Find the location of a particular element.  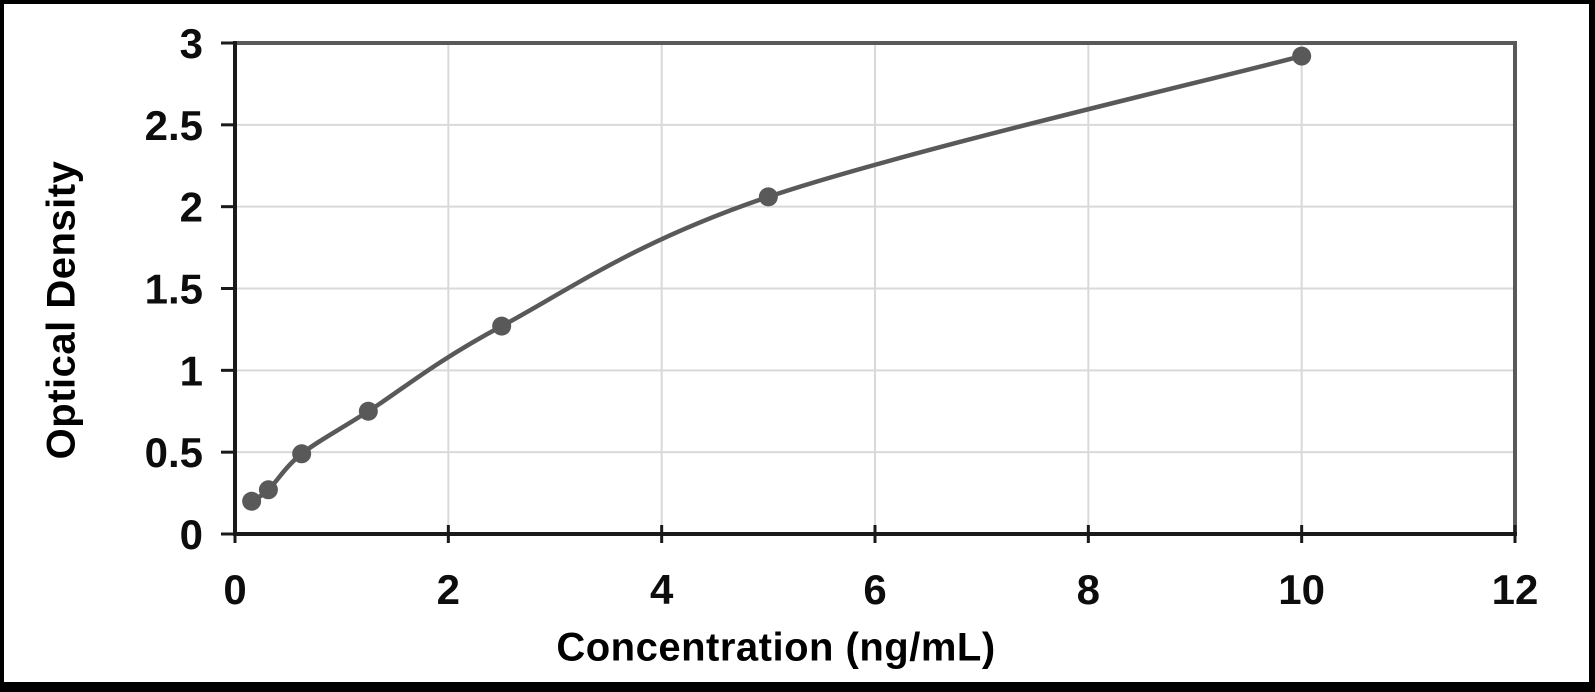

y-tick-label: 1.5 is located at coordinates (174, 289).